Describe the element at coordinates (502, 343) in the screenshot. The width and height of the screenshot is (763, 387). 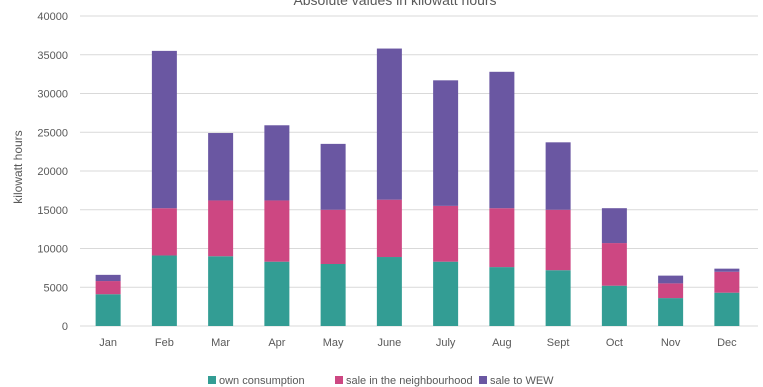
I see `x-tick-label: Aug` at that location.